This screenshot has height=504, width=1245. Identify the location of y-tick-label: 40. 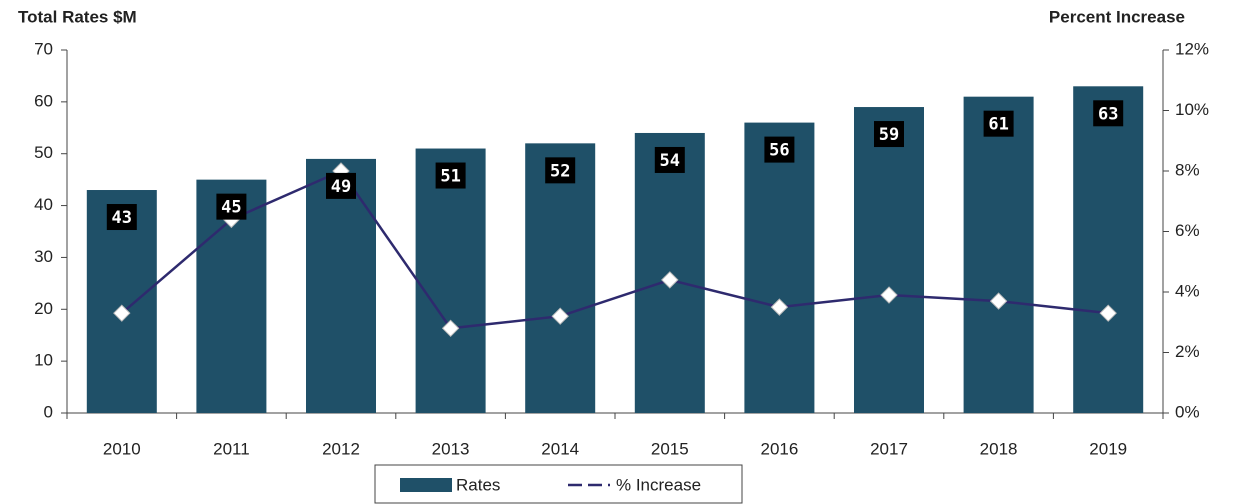
(43, 204).